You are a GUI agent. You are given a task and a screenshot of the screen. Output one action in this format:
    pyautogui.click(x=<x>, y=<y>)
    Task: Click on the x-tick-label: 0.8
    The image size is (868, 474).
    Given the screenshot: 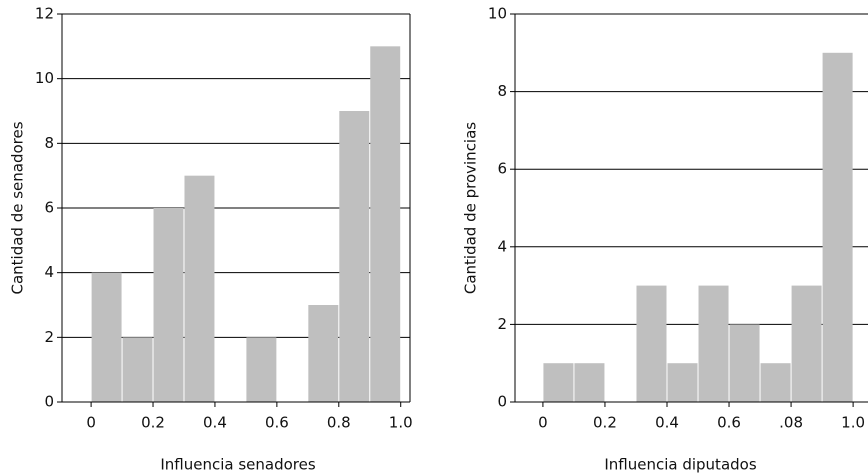 What is the action you would take?
    pyautogui.click(x=339, y=423)
    